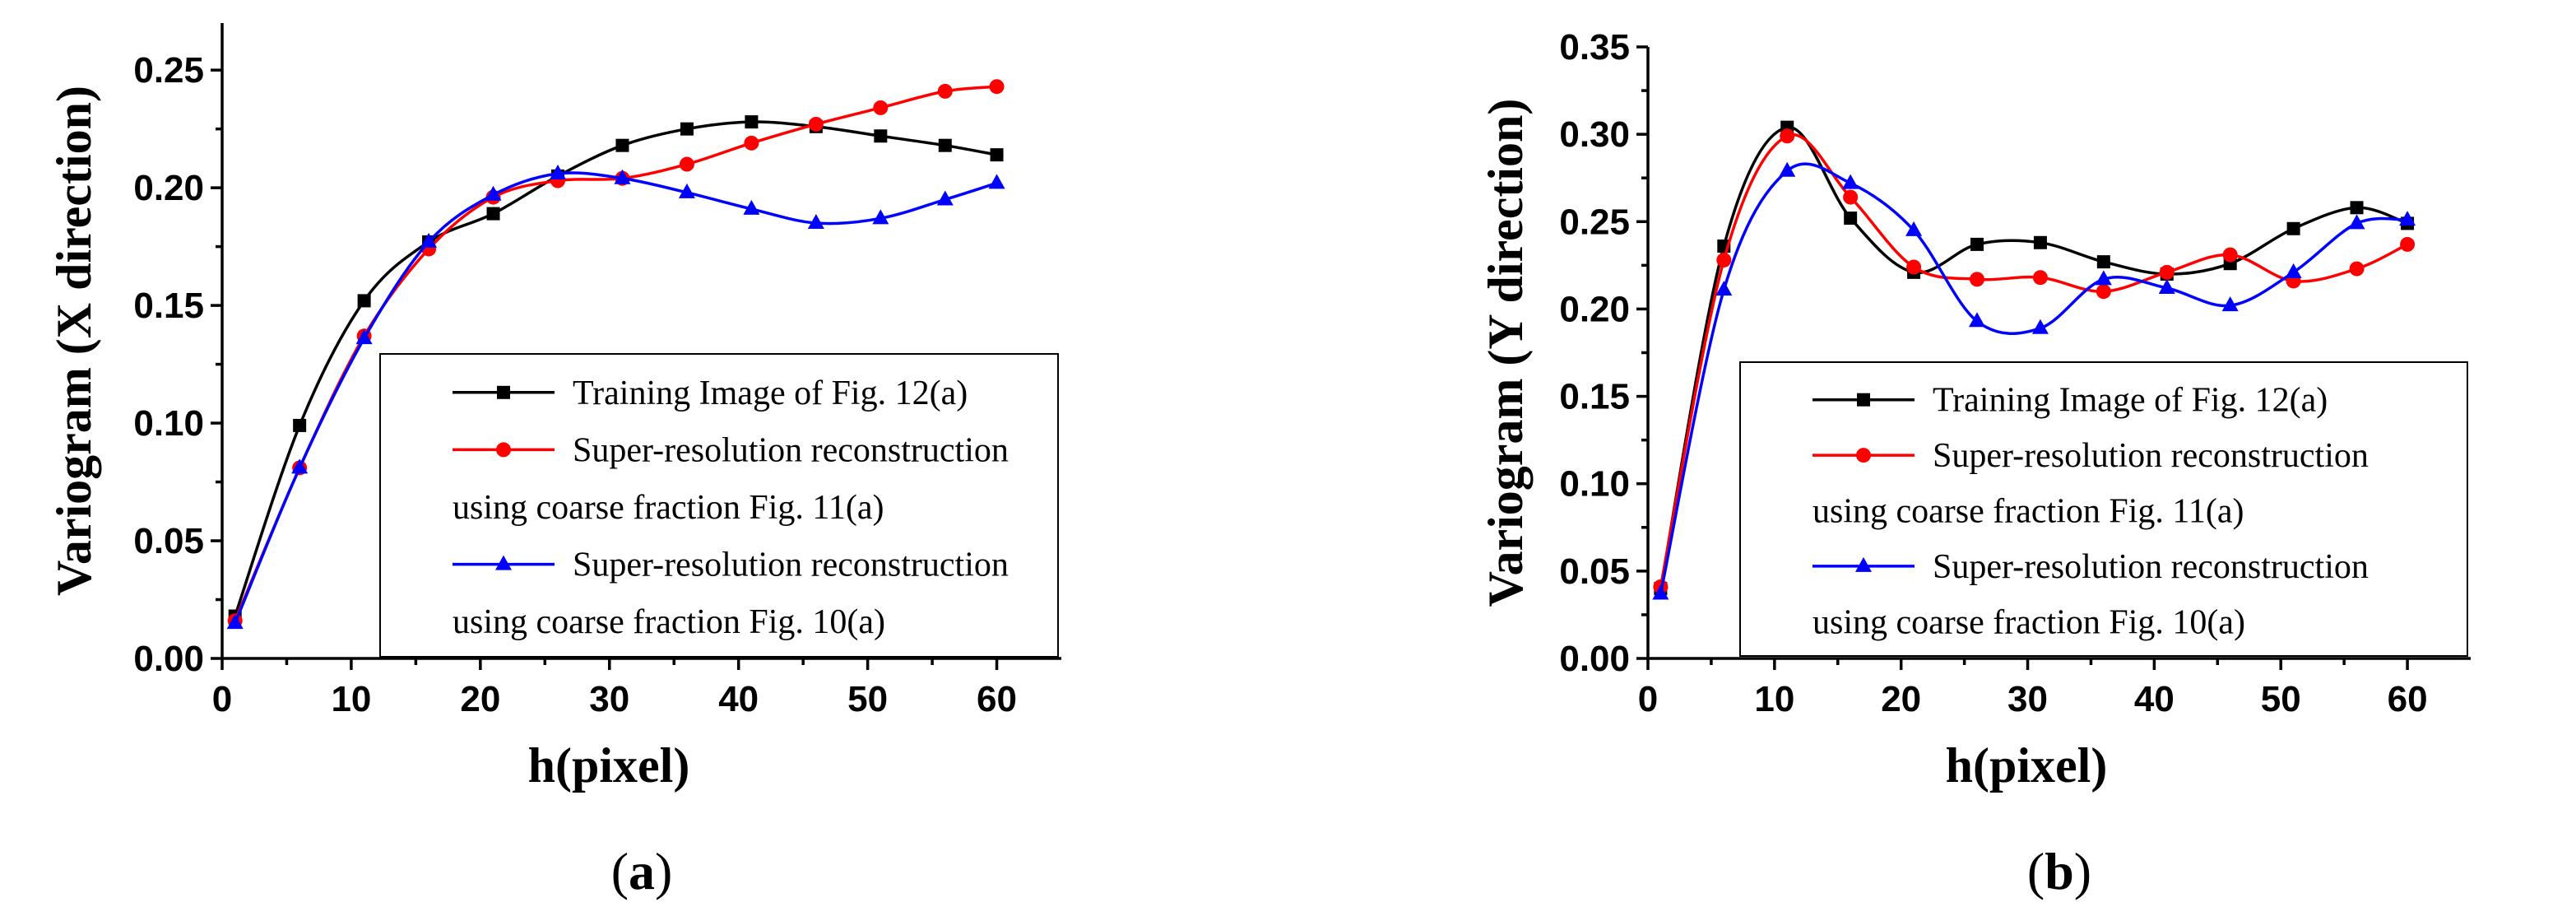 The image size is (2576, 907). I want to click on panel-b-x-tick-label: 30, so click(2027, 699).